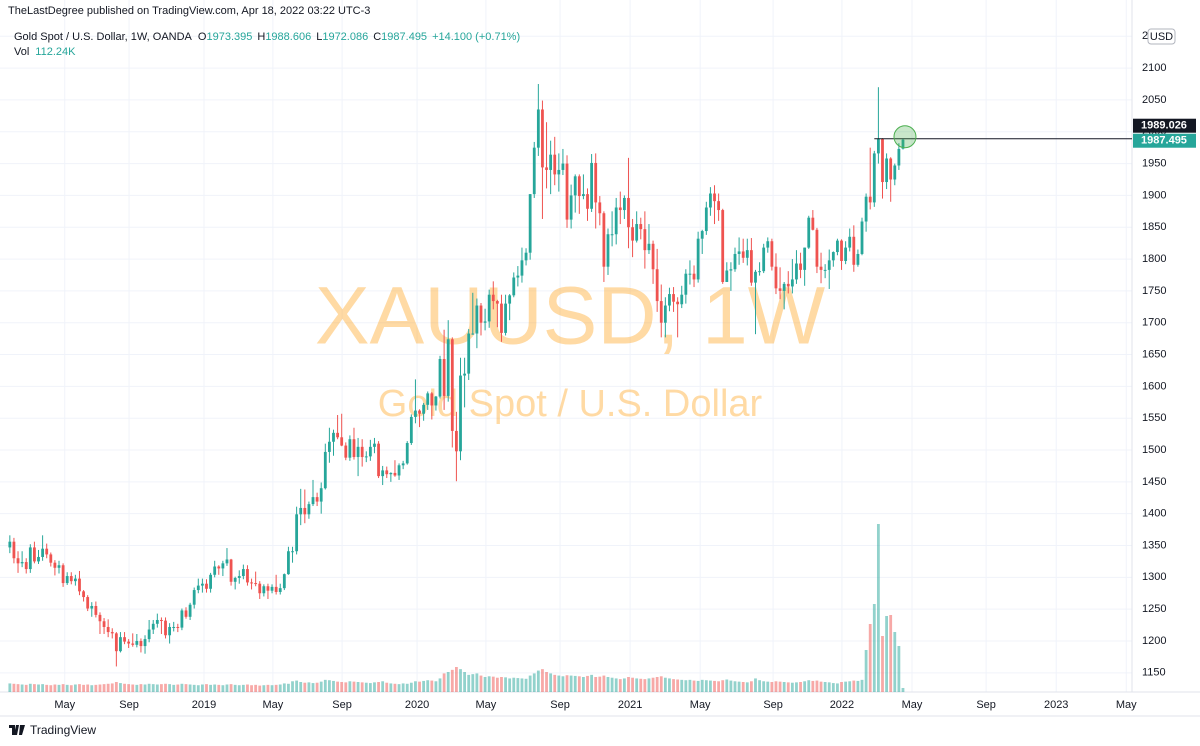 The height and width of the screenshot is (746, 1200). Describe the element at coordinates (570, 316) in the screenshot. I see `watermark: XAUUSD, 1W` at that location.